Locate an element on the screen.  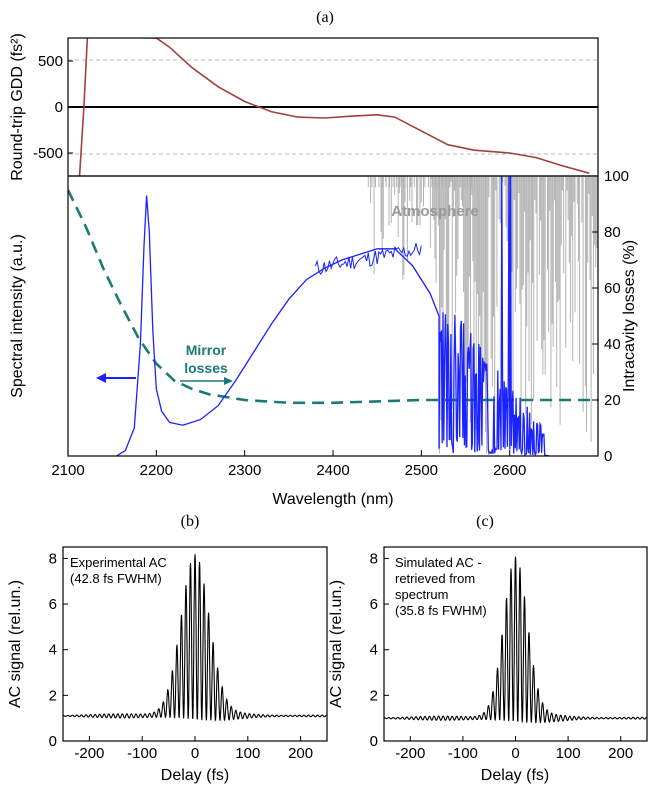
gdd-y-ticks: -500 0 500 is located at coordinates (53, 107).